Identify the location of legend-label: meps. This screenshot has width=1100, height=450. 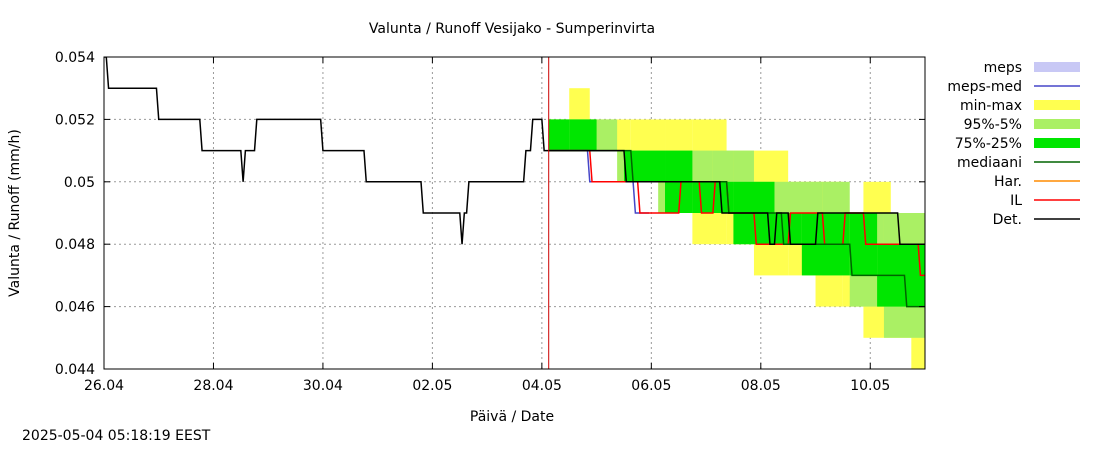
(1003, 68).